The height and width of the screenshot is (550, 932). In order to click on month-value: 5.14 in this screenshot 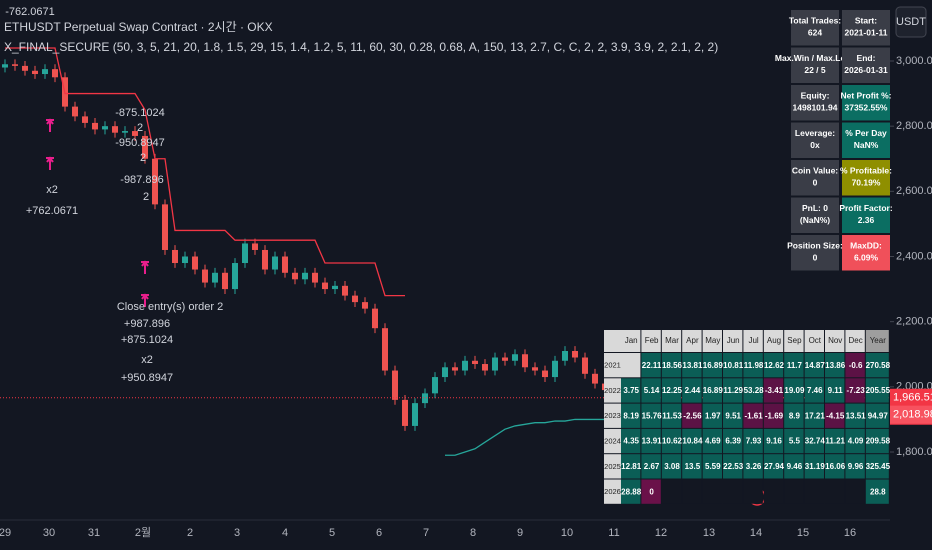, I will do `click(652, 390)`.